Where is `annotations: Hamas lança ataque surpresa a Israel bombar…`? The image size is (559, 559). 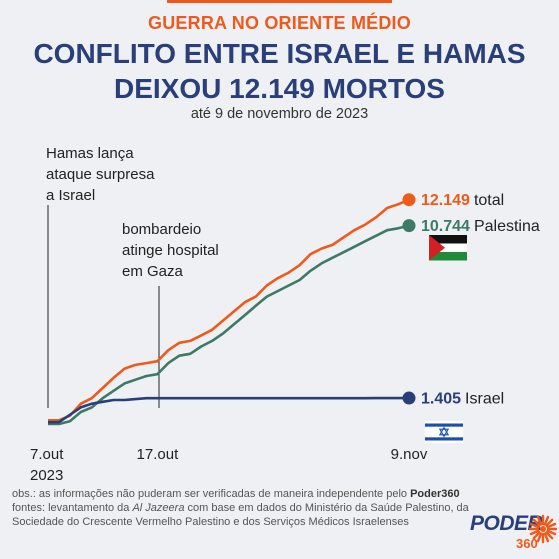 annotations: Hamas lança ataque surpresa a Israel bombar… is located at coordinates (132, 276).